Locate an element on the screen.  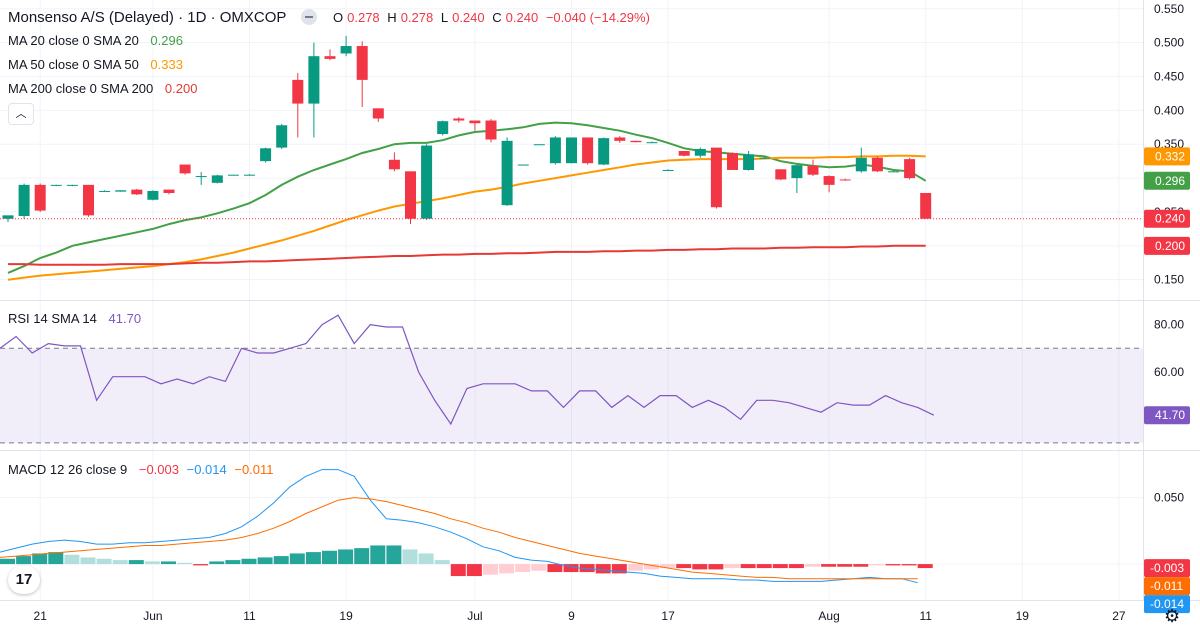
ma200-legend: MA 200 close 0 SMA 200 0.200 is located at coordinates (104, 88).